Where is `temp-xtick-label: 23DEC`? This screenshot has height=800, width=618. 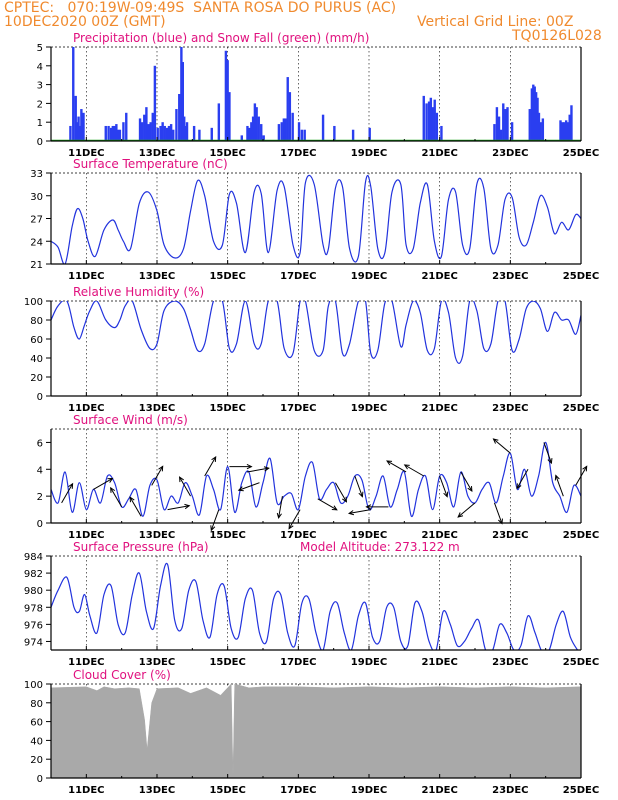 temp-xtick-label: 23DEC is located at coordinates (510, 276).